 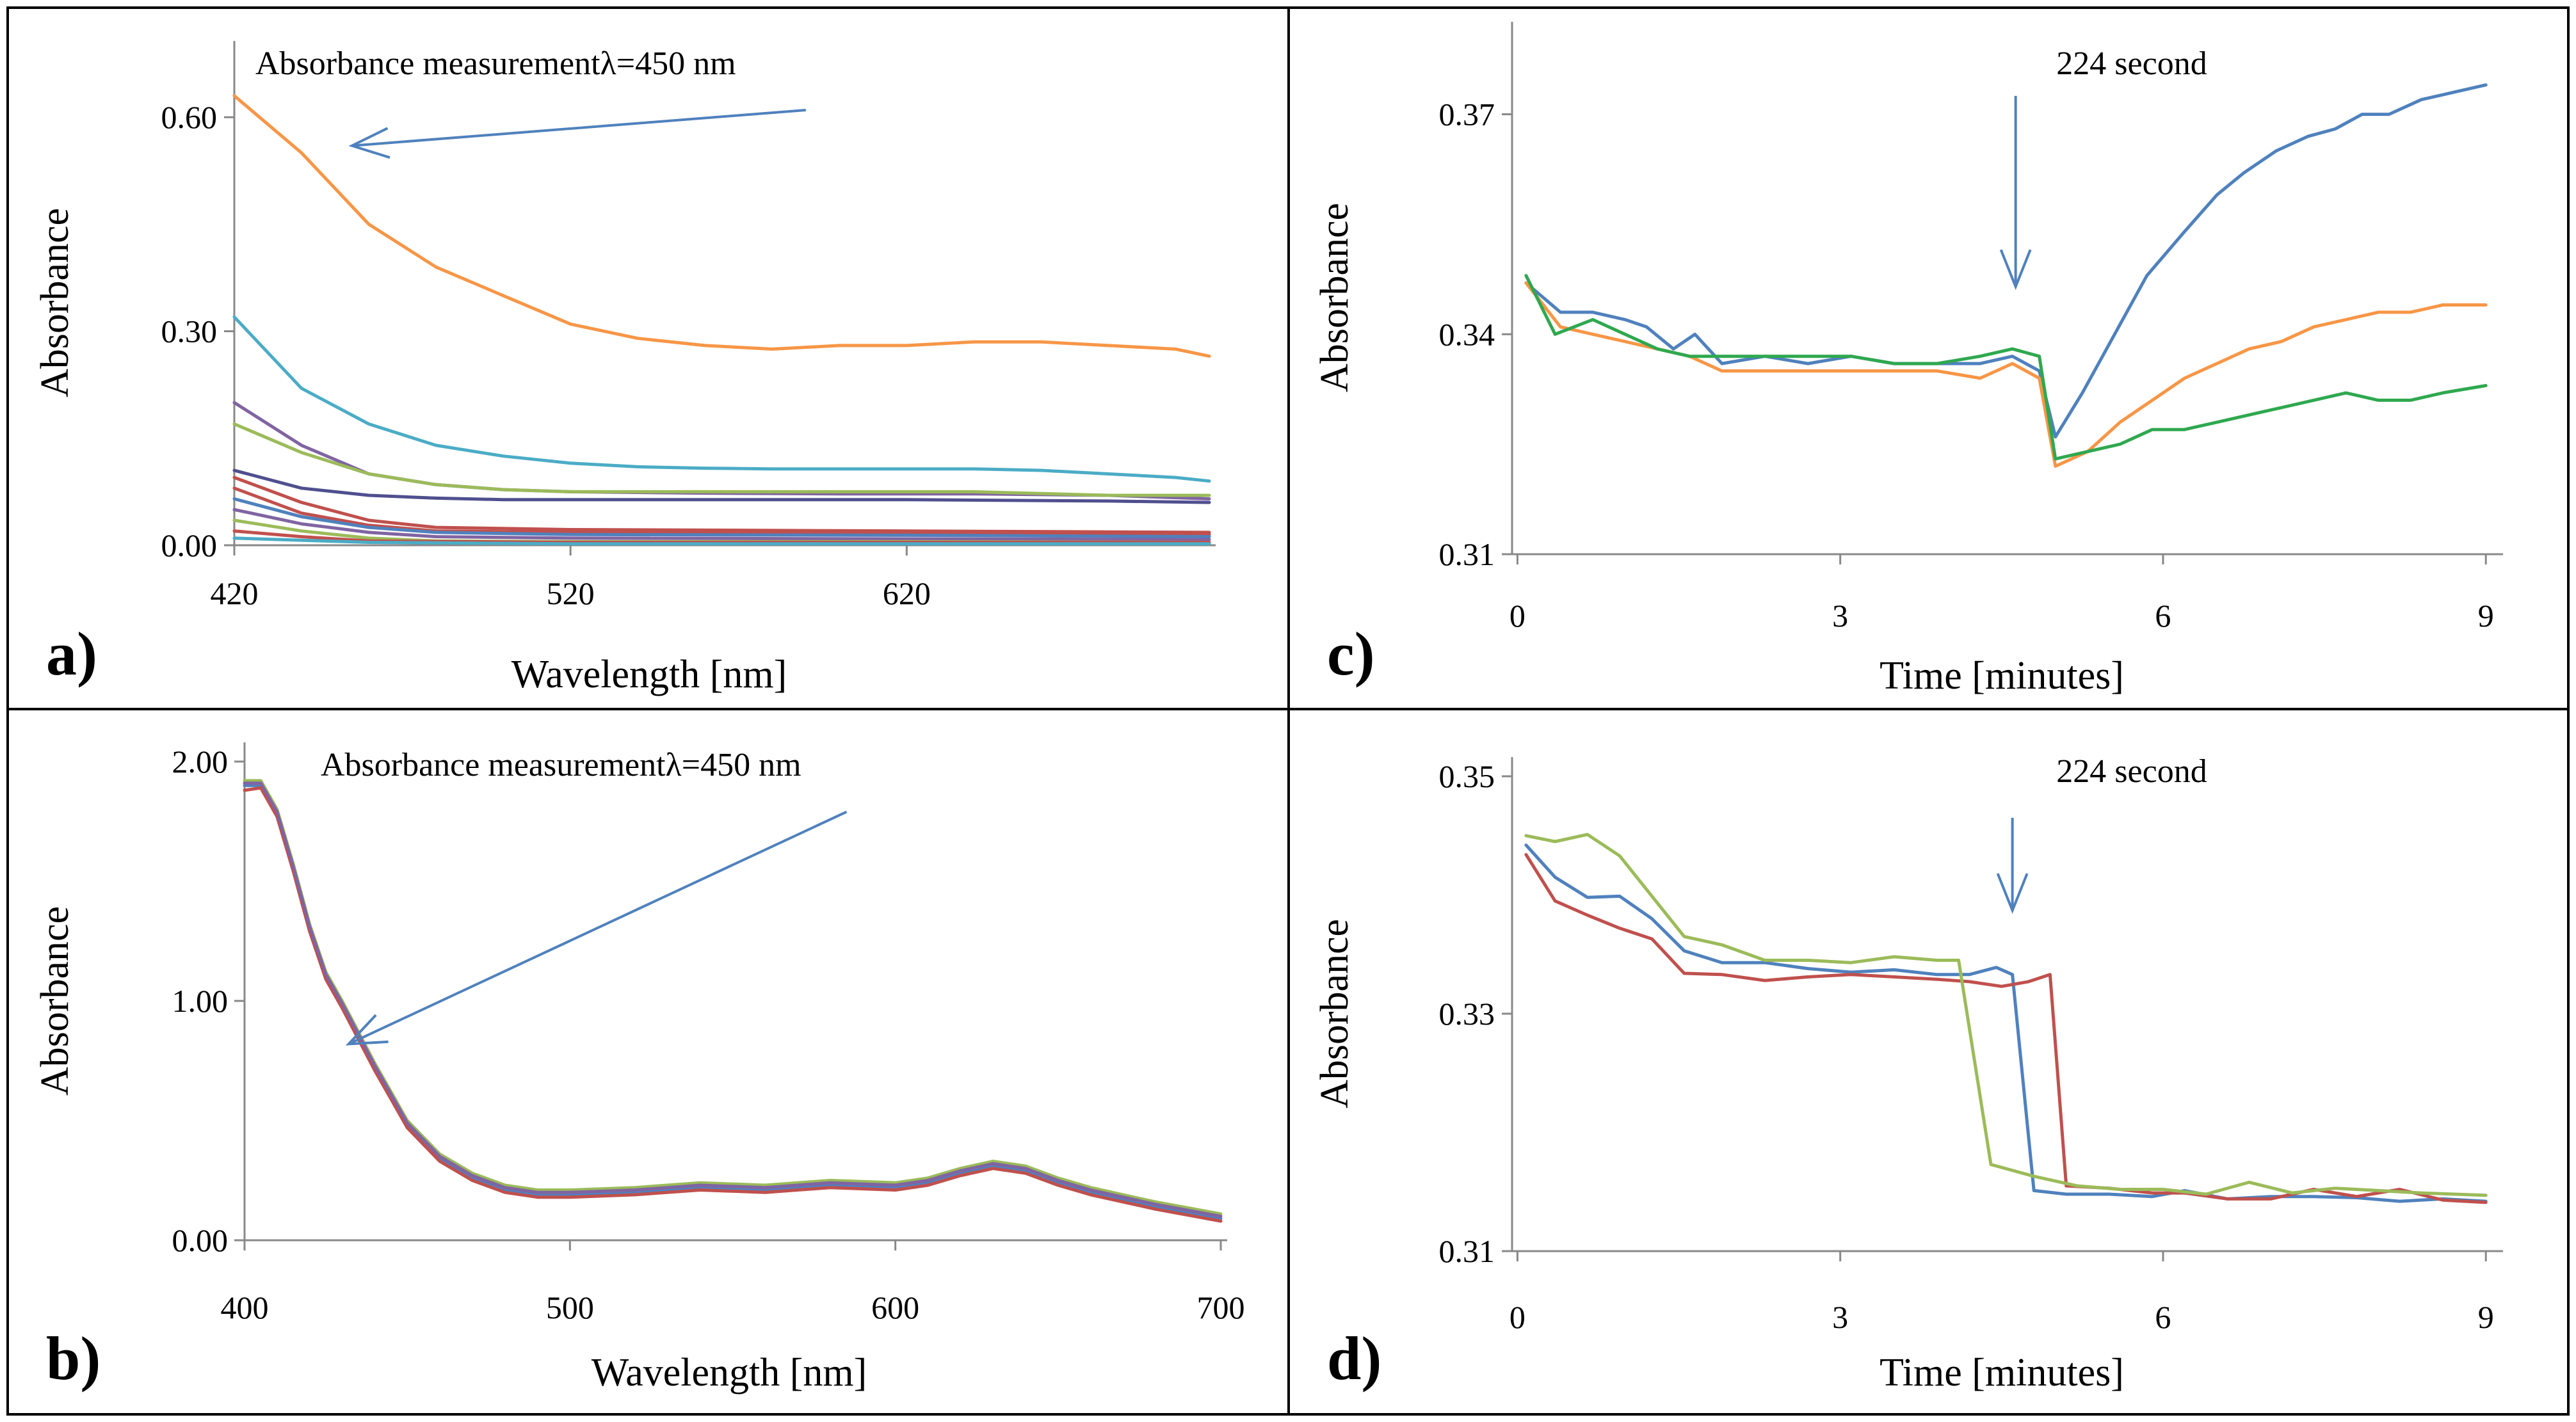 What do you see at coordinates (907, 593) in the screenshot?
I see `x-tick-label: 620` at bounding box center [907, 593].